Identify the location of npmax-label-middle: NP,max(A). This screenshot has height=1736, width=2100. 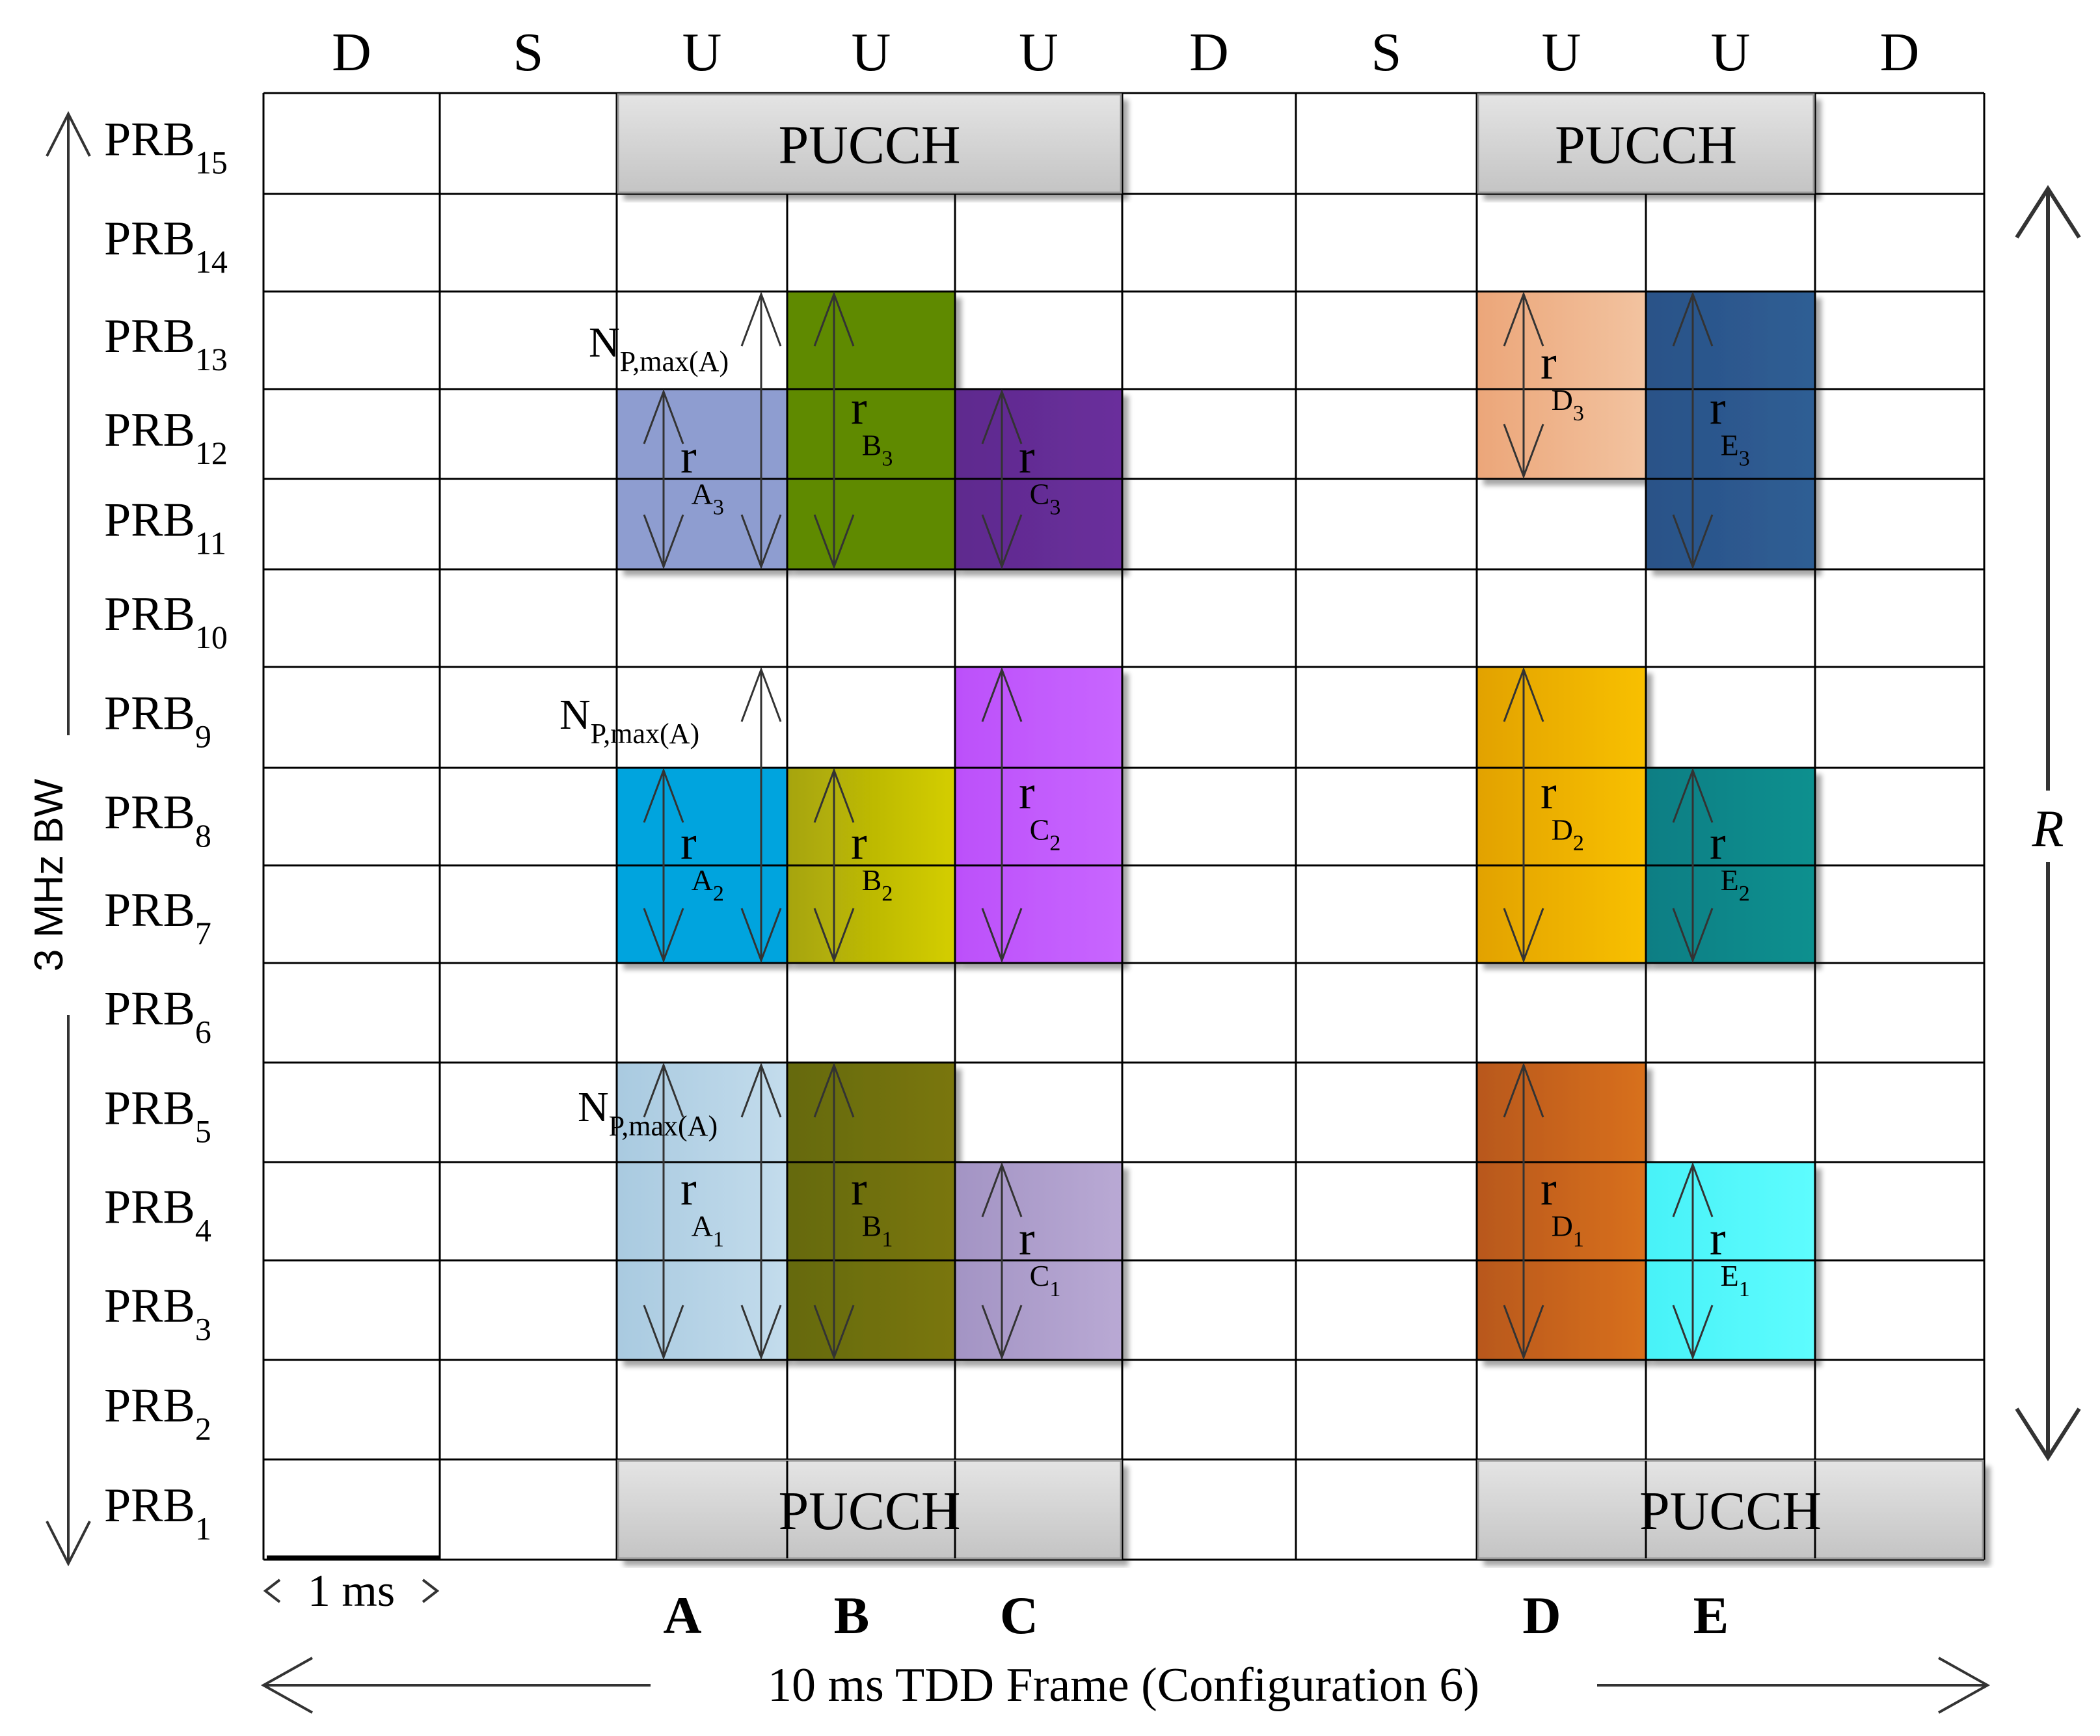
(629, 720).